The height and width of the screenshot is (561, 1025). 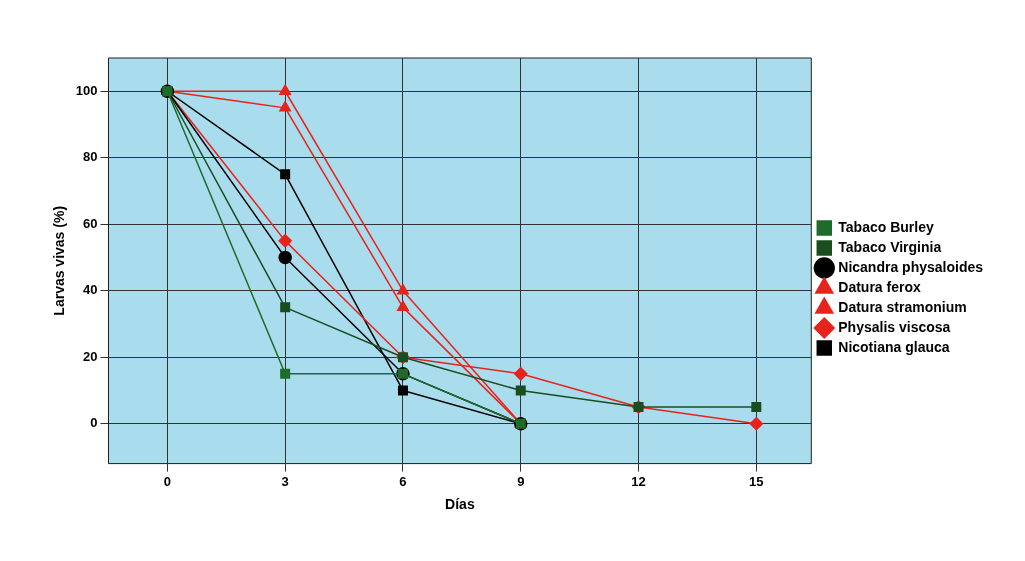 I want to click on y-tick-label: 100, so click(x=86, y=90).